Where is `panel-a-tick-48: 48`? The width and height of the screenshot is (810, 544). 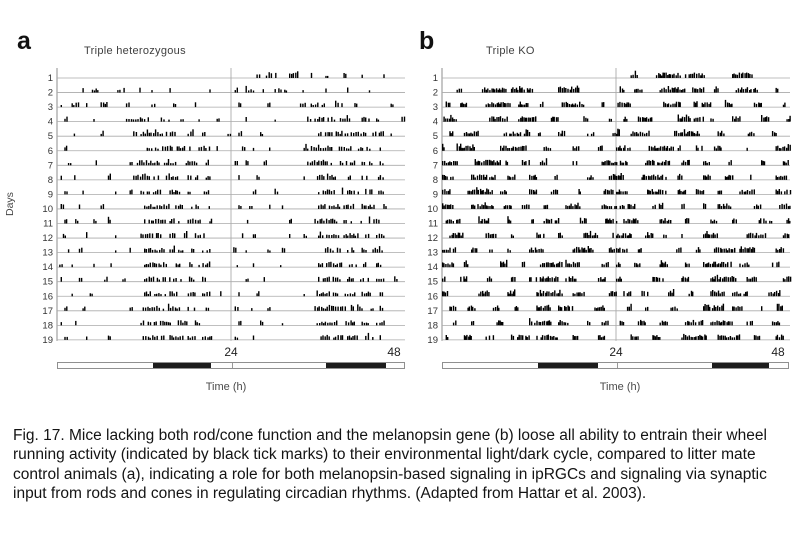
panel-a-tick-48: 48 is located at coordinates (394, 352).